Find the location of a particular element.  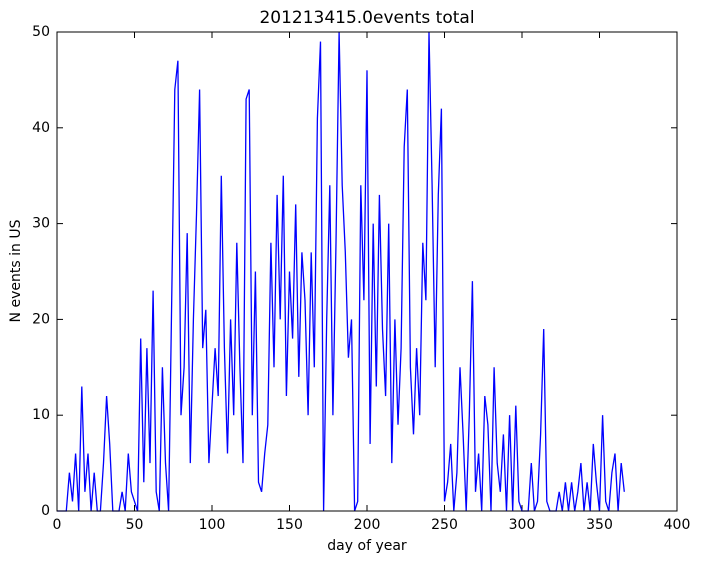

x-tick-label: 150 is located at coordinates (289, 525).